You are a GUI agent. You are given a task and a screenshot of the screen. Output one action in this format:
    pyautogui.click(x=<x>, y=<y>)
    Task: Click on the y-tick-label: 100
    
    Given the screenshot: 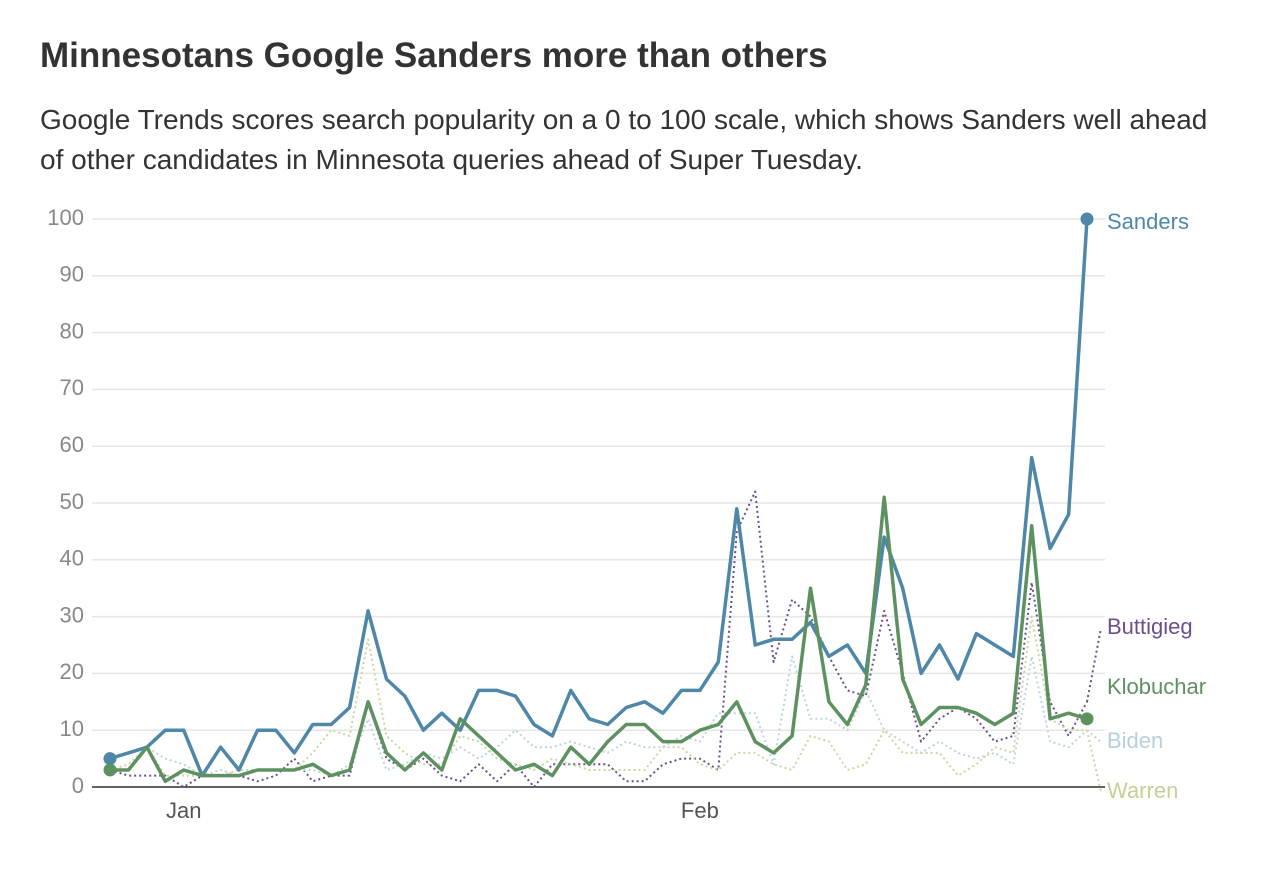 What is the action you would take?
    pyautogui.click(x=65, y=217)
    